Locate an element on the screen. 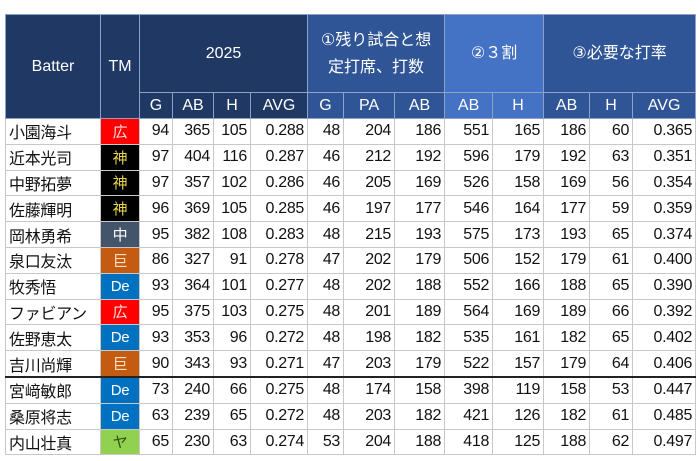 The image size is (700, 461). cell-h: 108 is located at coordinates (232, 234).